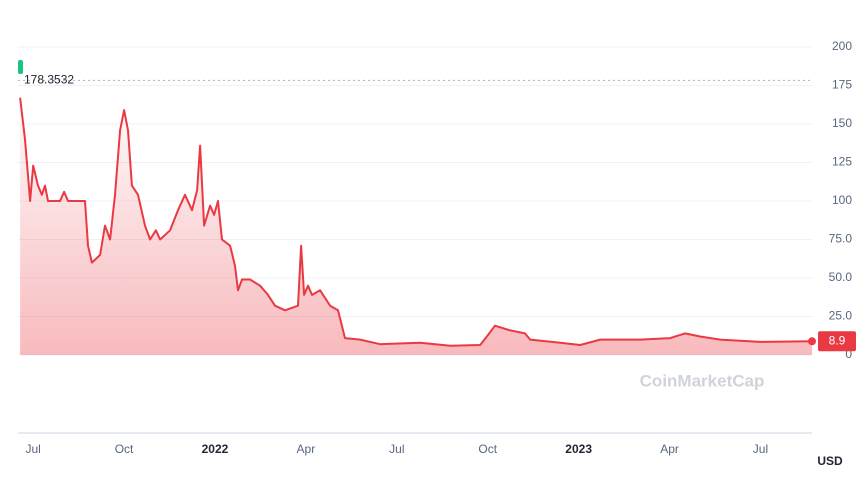 This screenshot has width=868, height=485. Describe the element at coordinates (702, 380) in the screenshot. I see `watermark: CoinMarketCap` at that location.